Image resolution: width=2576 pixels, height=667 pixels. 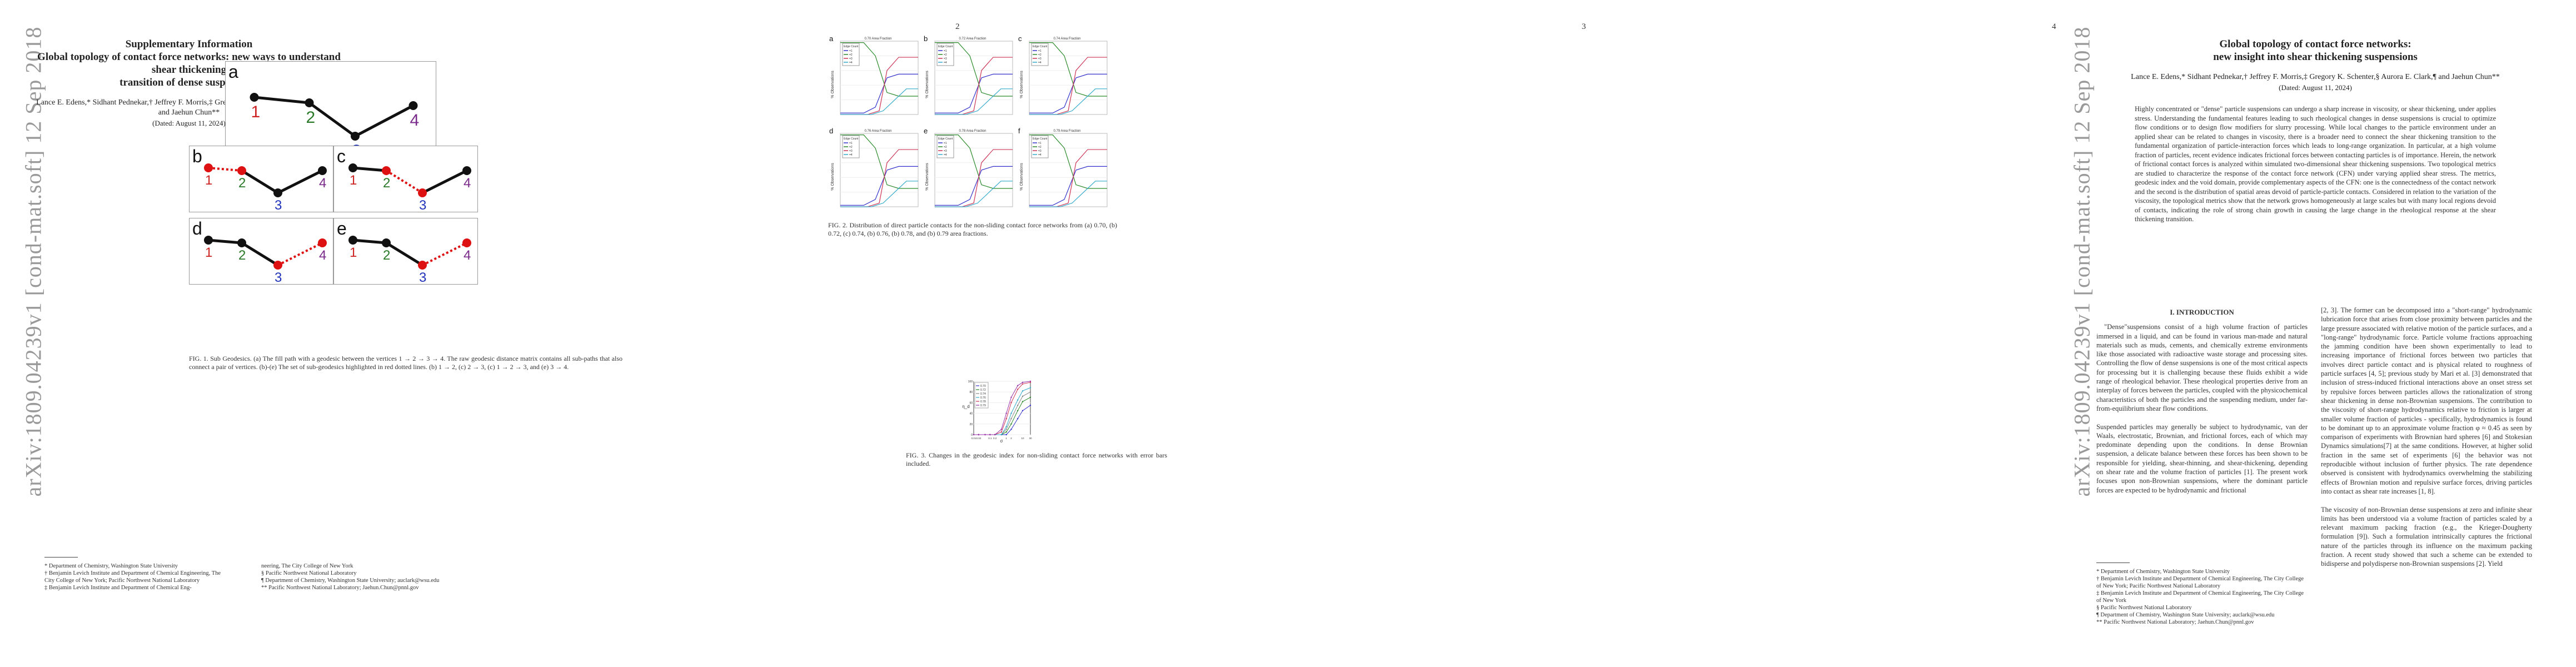 What do you see at coordinates (1019, 131) in the screenshot?
I see `panel-letter: f` at bounding box center [1019, 131].